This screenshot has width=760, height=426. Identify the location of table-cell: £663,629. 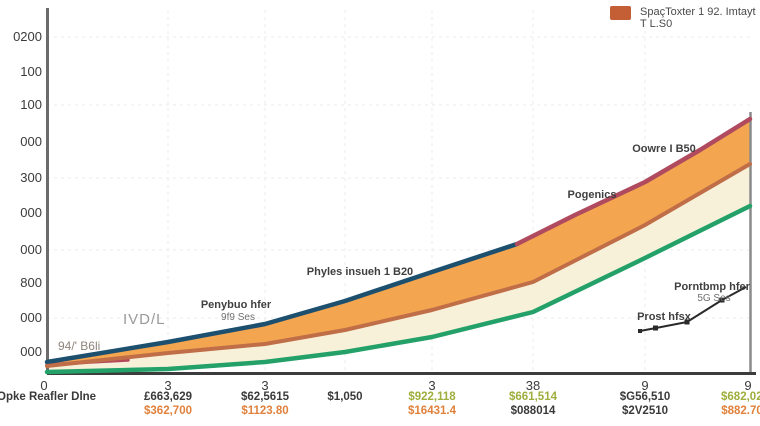
(168, 397).